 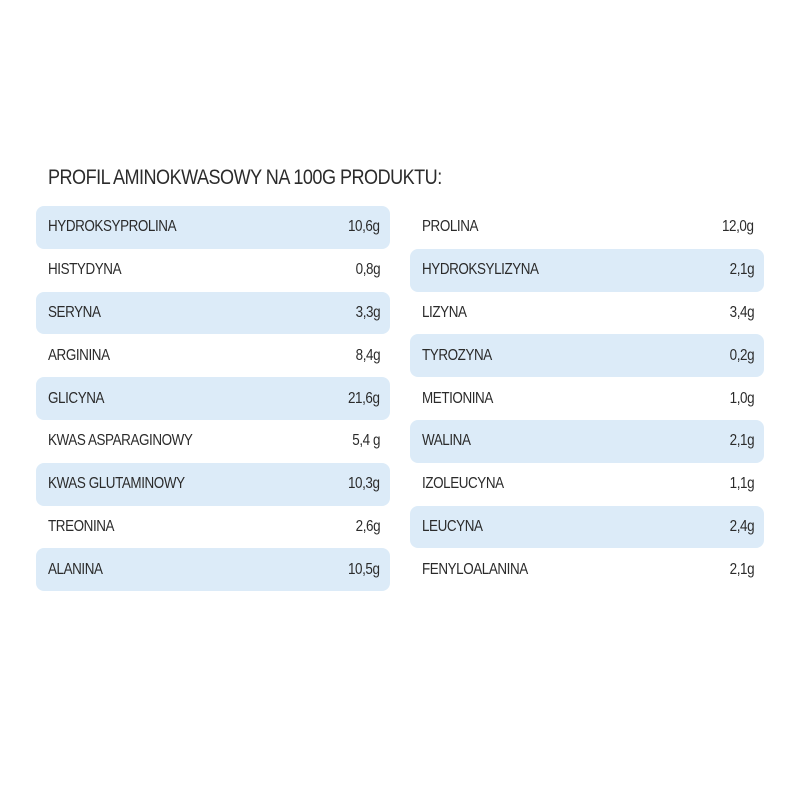 What do you see at coordinates (587, 569) in the screenshot?
I see `table-row: FENYLOALANINA 2,1g` at bounding box center [587, 569].